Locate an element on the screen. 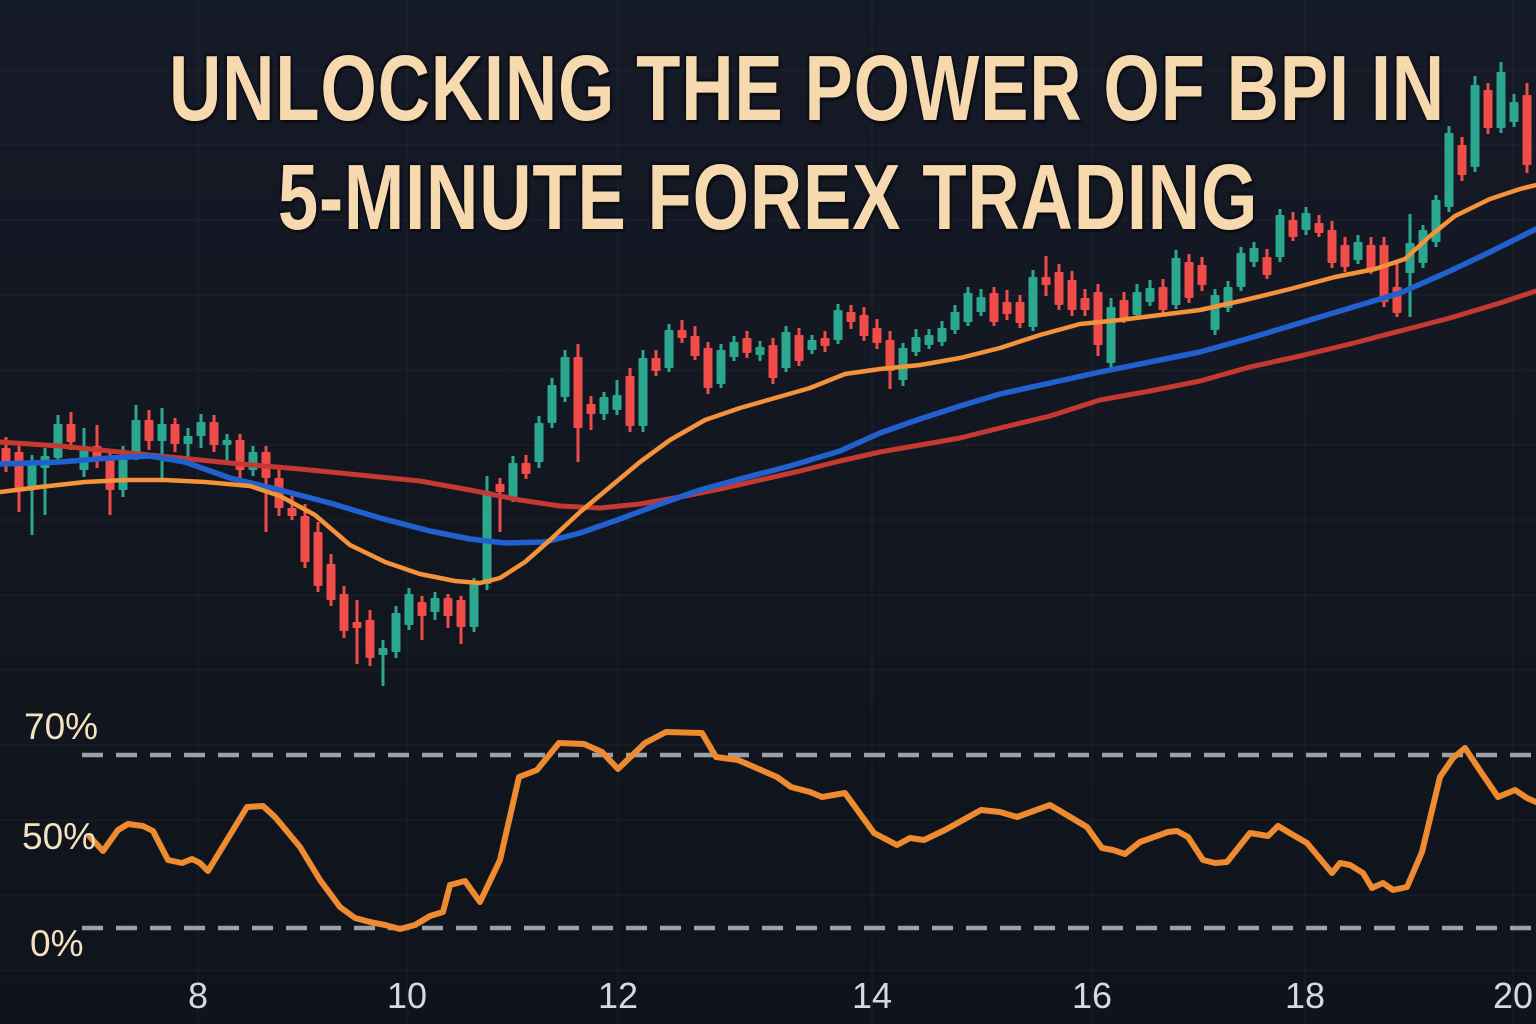 This screenshot has height=1024, width=1536. x-tick-label: 14 is located at coordinates (872, 995).